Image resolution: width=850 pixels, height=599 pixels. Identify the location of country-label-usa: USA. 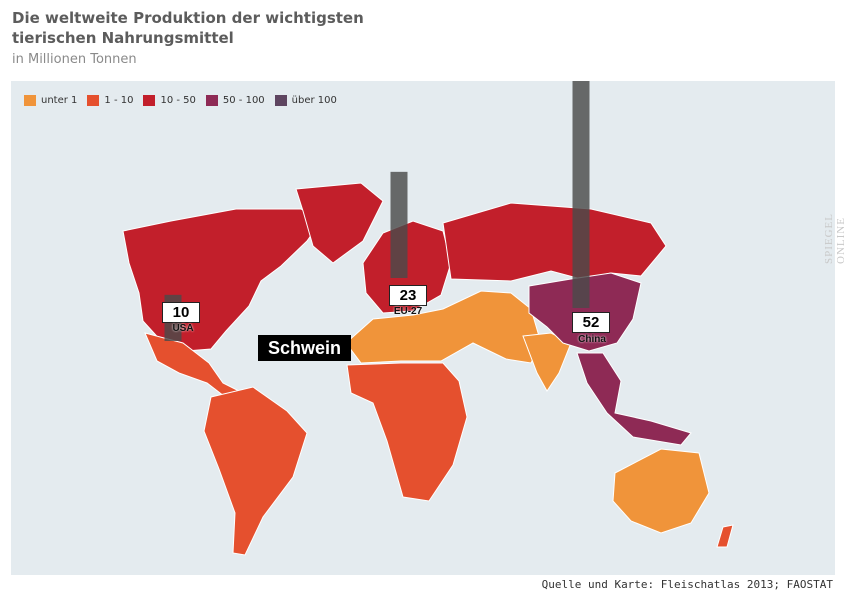
(183, 328).